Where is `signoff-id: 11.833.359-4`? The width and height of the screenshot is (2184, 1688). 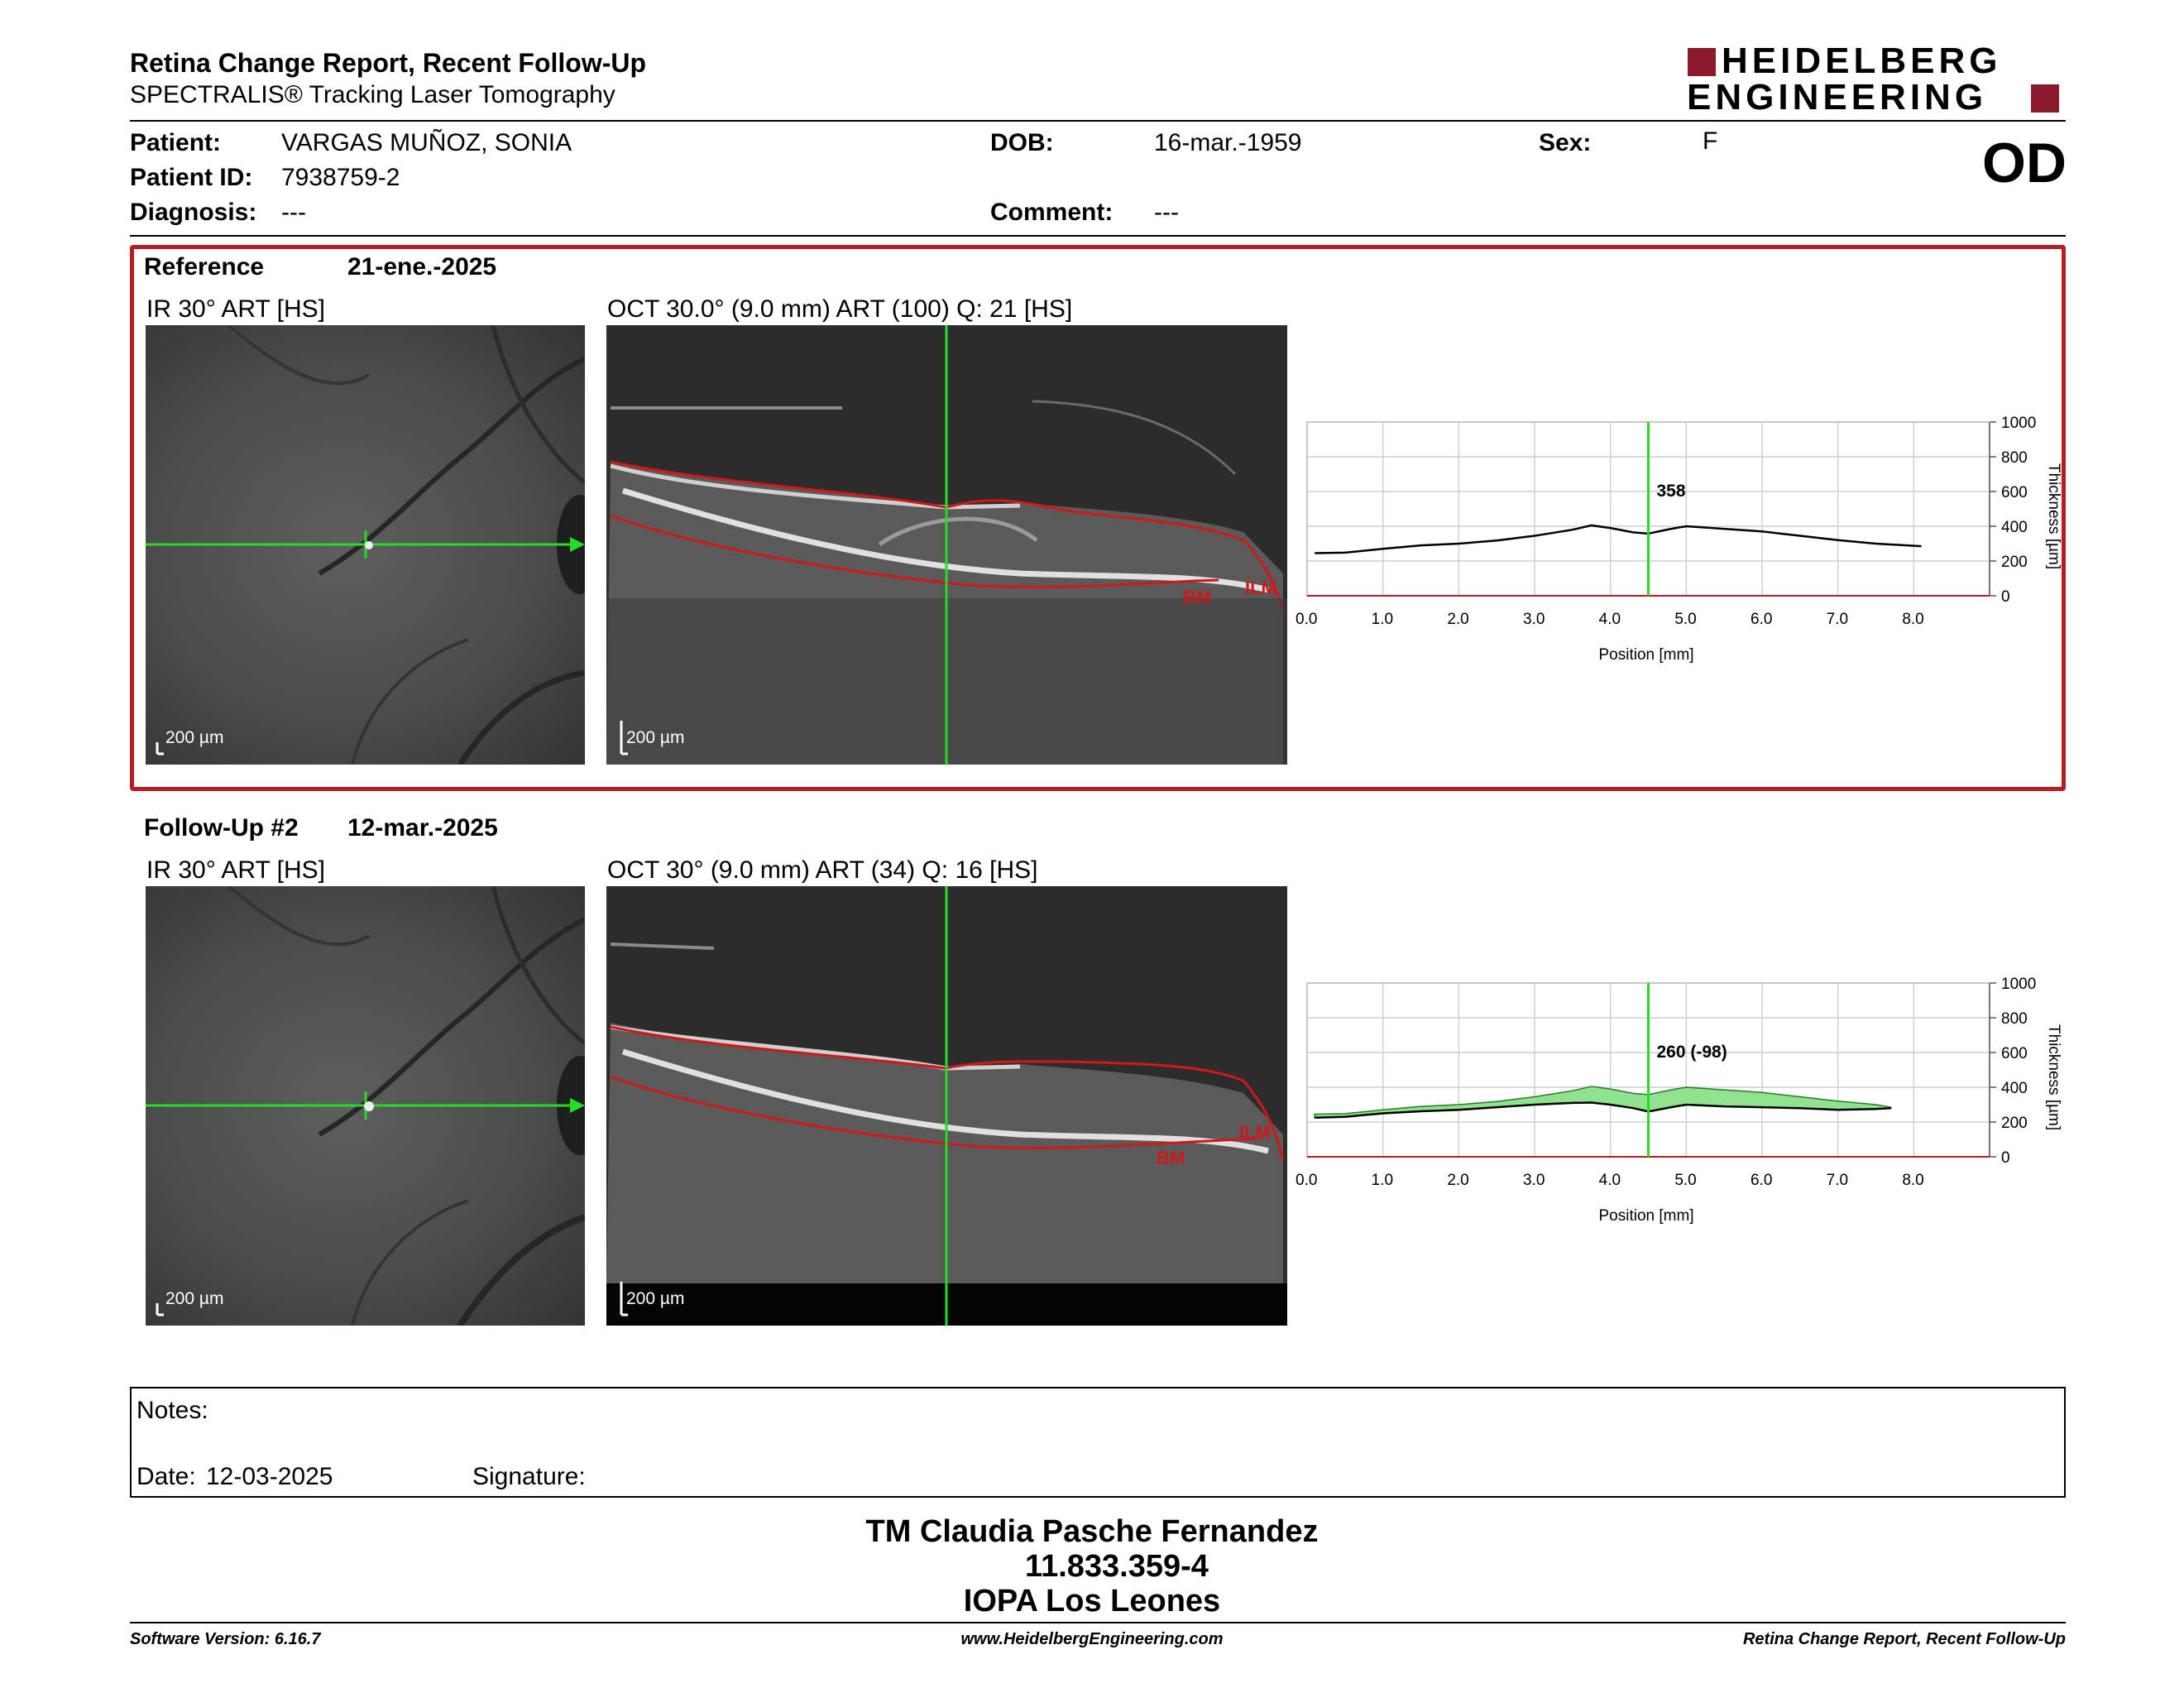 signoff-id: 11.833.359-4 is located at coordinates (1117, 1566).